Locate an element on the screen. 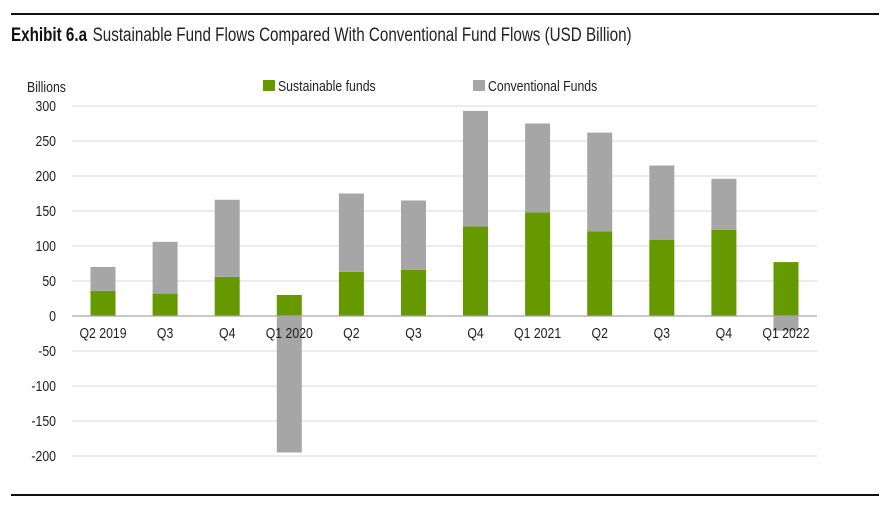 The image size is (886, 505). x-tick-label: Q1 2020 is located at coordinates (289, 333).